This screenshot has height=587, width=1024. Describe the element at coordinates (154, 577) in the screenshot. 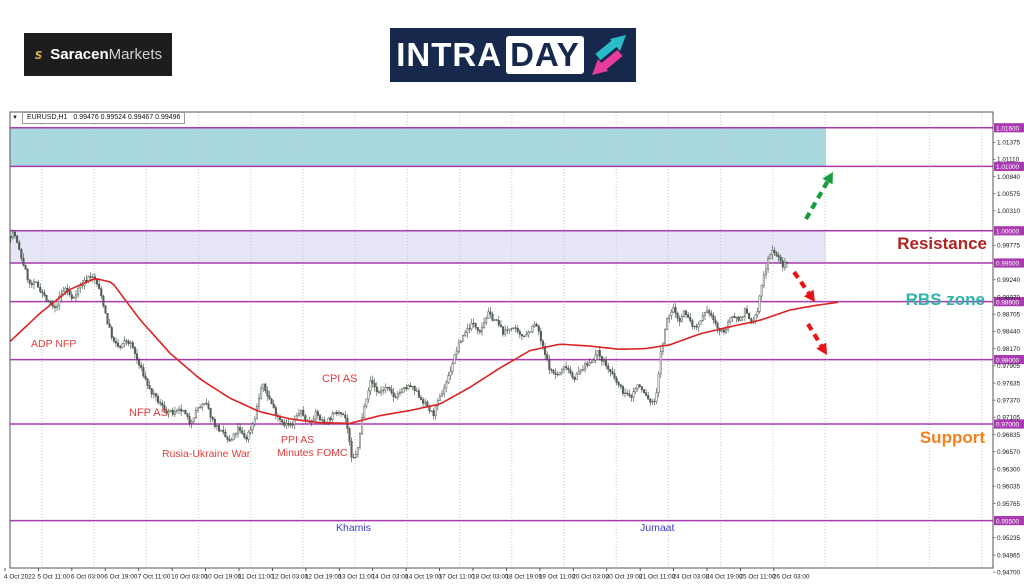

I see `time-axis-label: 7 Oct 11:00` at that location.